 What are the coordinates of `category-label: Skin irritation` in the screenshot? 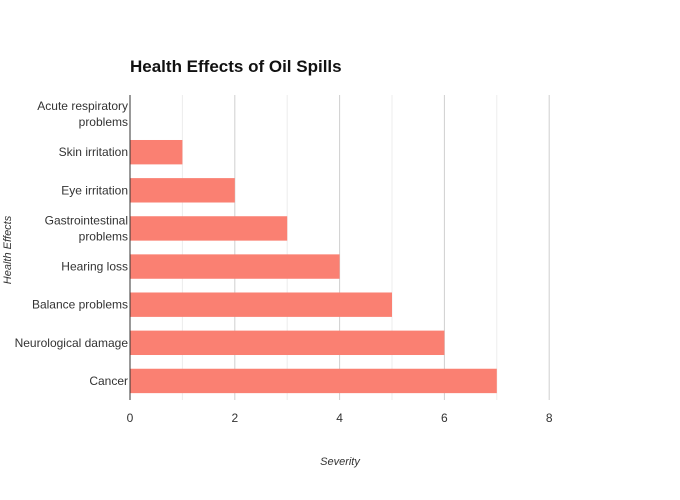 It's located at (93, 152).